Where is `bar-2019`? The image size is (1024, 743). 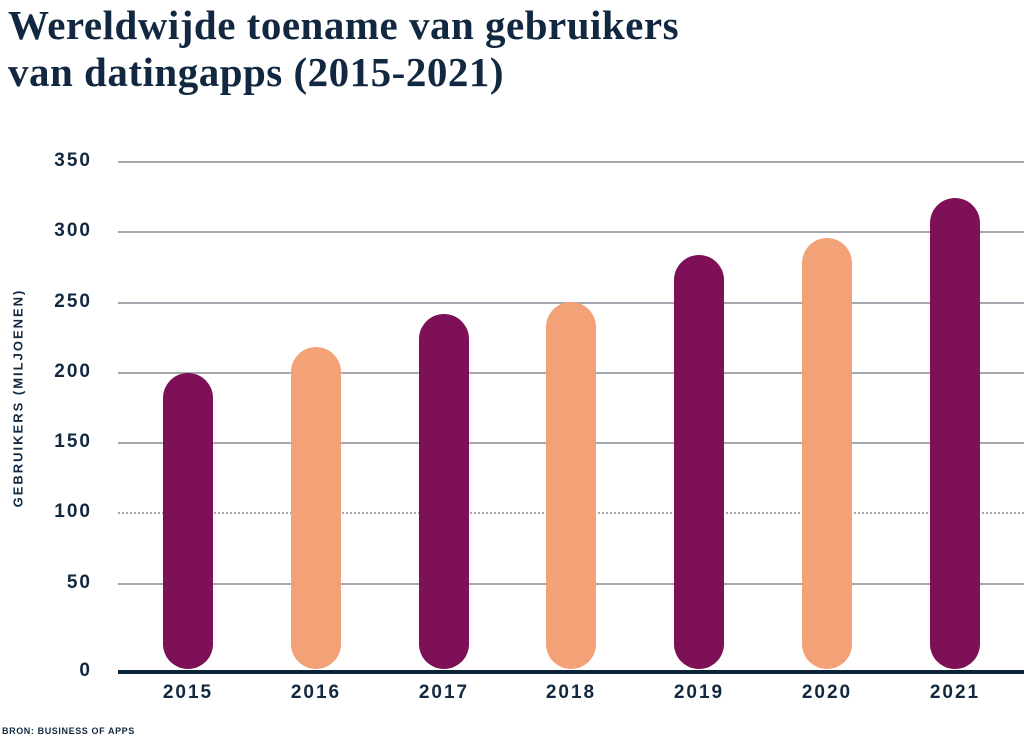 bar-2019 is located at coordinates (699, 462).